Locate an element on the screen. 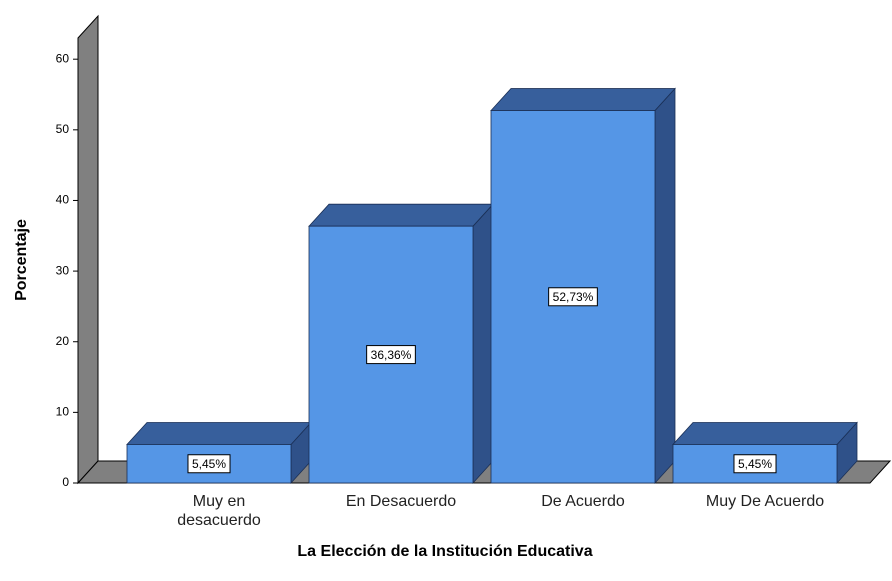  y-tick-label: 10 is located at coordinates (63, 412).